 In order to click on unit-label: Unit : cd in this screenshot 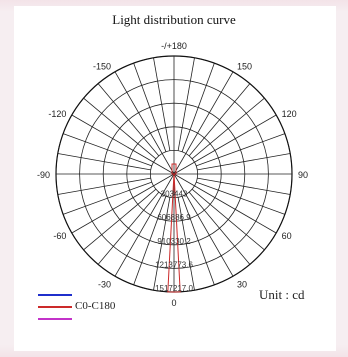, I will do `click(282, 294)`.